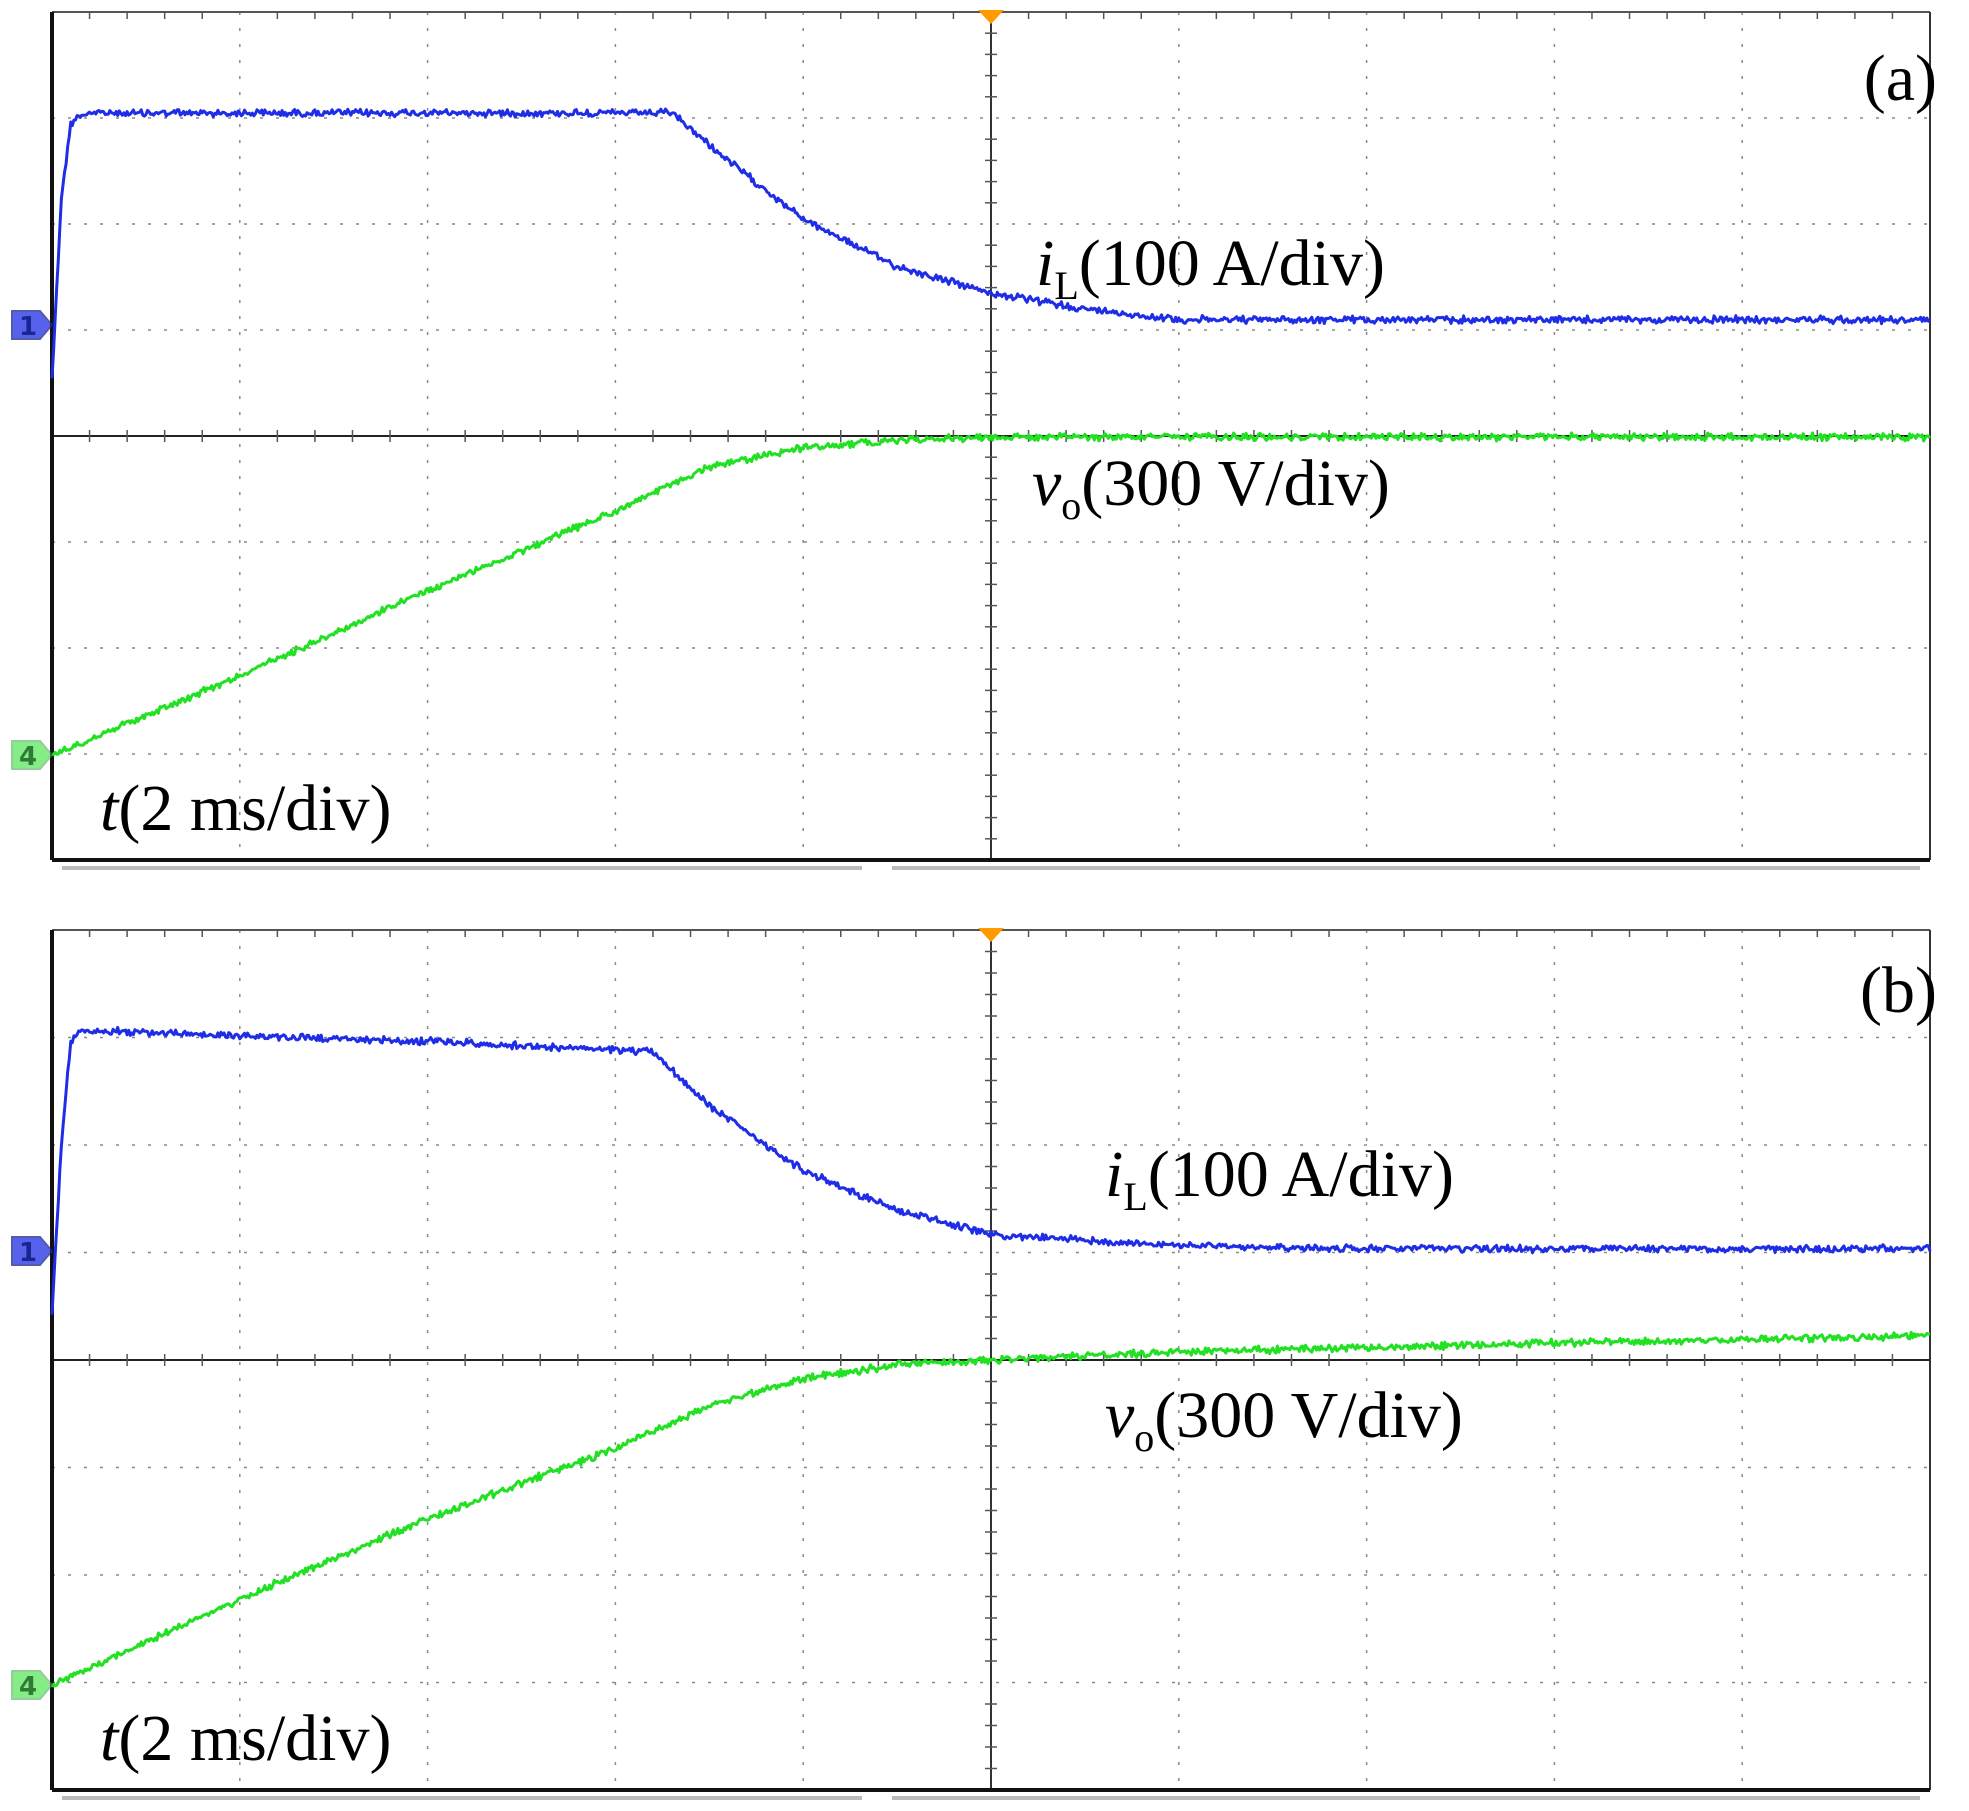 This screenshot has height=1811, width=1969. Describe the element at coordinates (254, 808) in the screenshot. I see `panel-a-time-unit: (2 ms/div)` at that location.